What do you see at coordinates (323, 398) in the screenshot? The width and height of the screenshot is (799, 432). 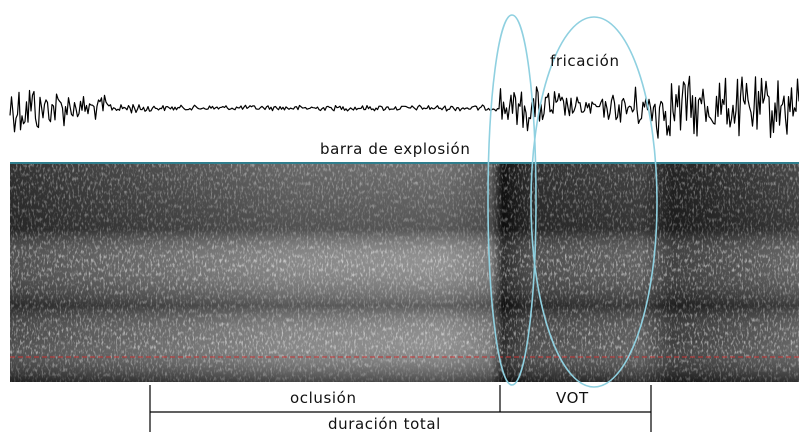 I see `occlusion-label: oclusión` at bounding box center [323, 398].